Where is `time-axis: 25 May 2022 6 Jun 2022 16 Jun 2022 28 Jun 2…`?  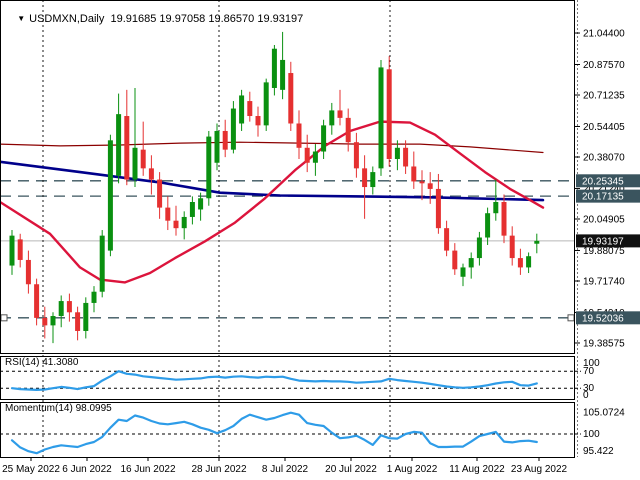
time-axis: 25 May 2022 6 Jun 2022 16 Jun 2022 28 Jun 2… is located at coordinates (285, 466).